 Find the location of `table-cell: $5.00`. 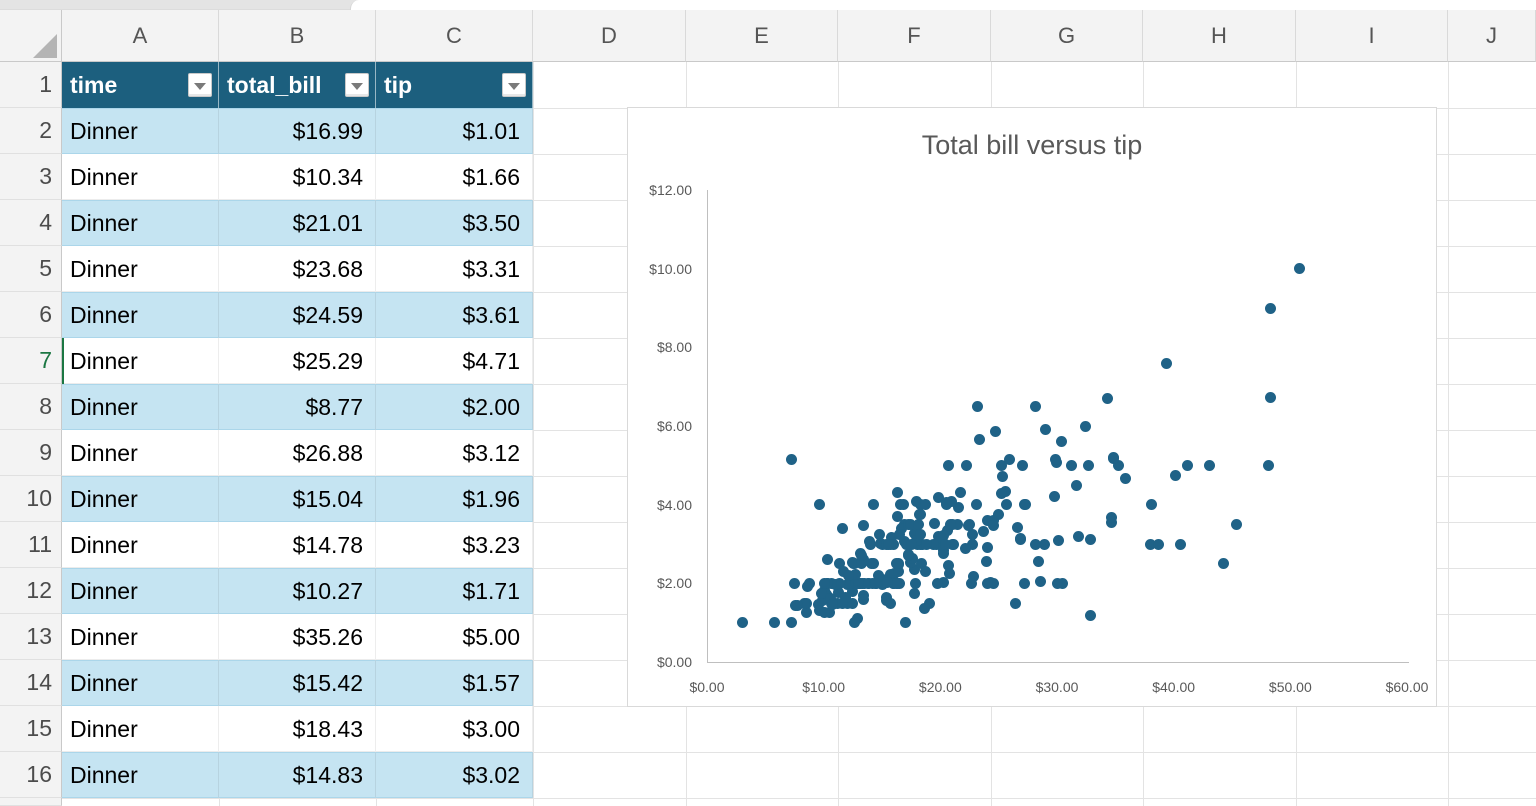

table-cell: $5.00 is located at coordinates (454, 637).